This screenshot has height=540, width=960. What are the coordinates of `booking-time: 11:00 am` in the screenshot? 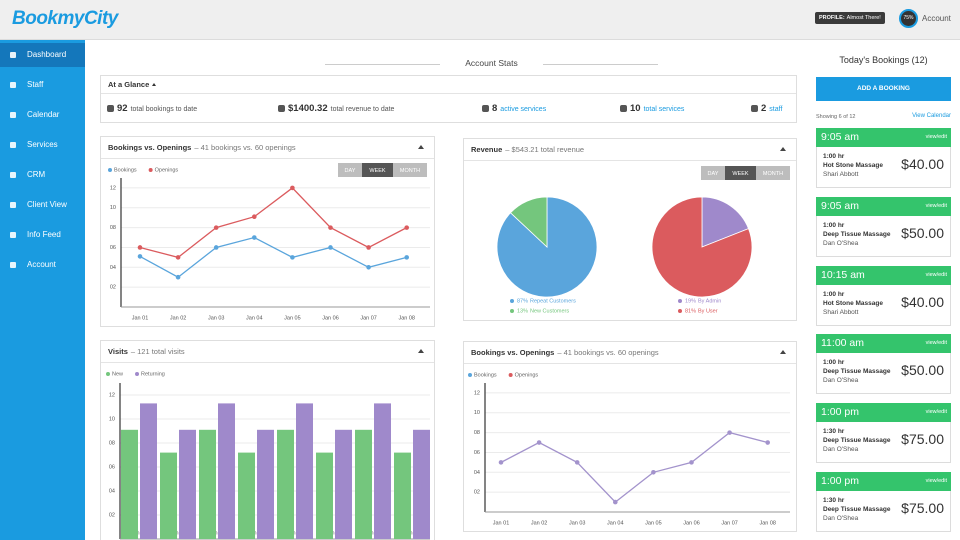 It's located at (842, 343).